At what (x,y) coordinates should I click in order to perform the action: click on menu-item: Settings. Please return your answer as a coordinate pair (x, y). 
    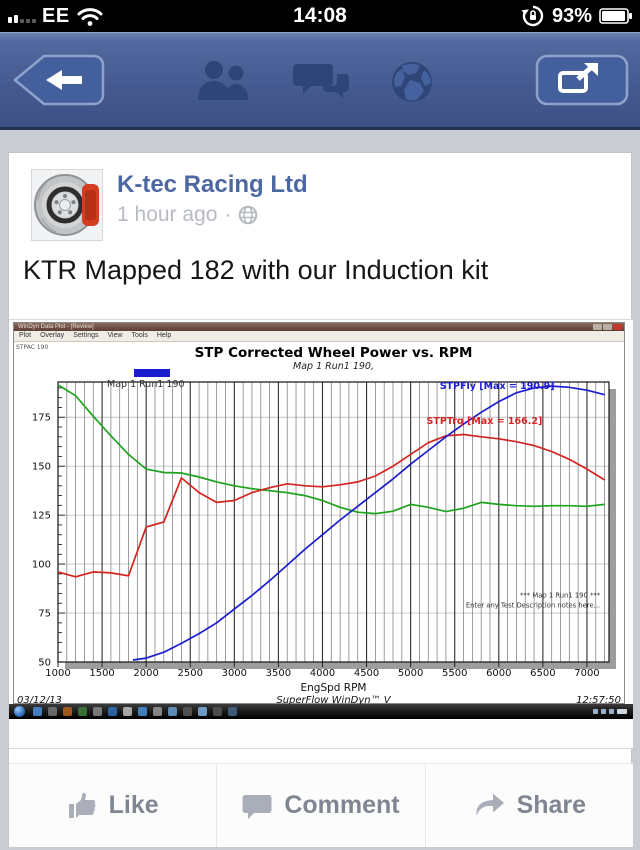
    Looking at the image, I should click on (86, 335).